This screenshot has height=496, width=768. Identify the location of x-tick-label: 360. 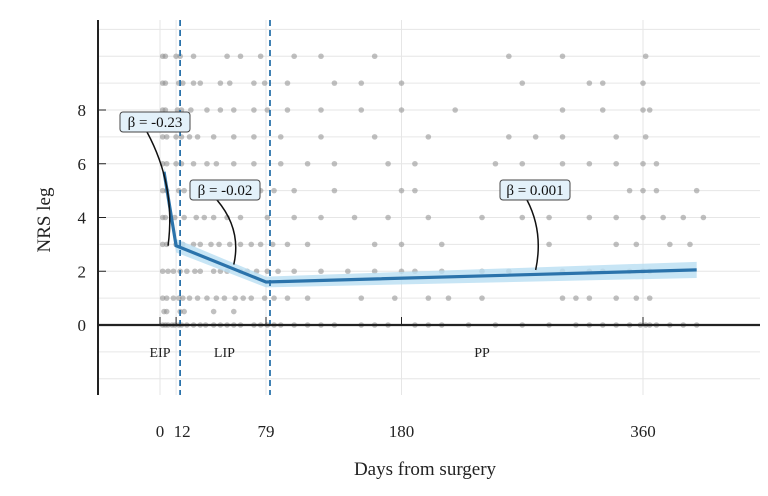
(643, 431).